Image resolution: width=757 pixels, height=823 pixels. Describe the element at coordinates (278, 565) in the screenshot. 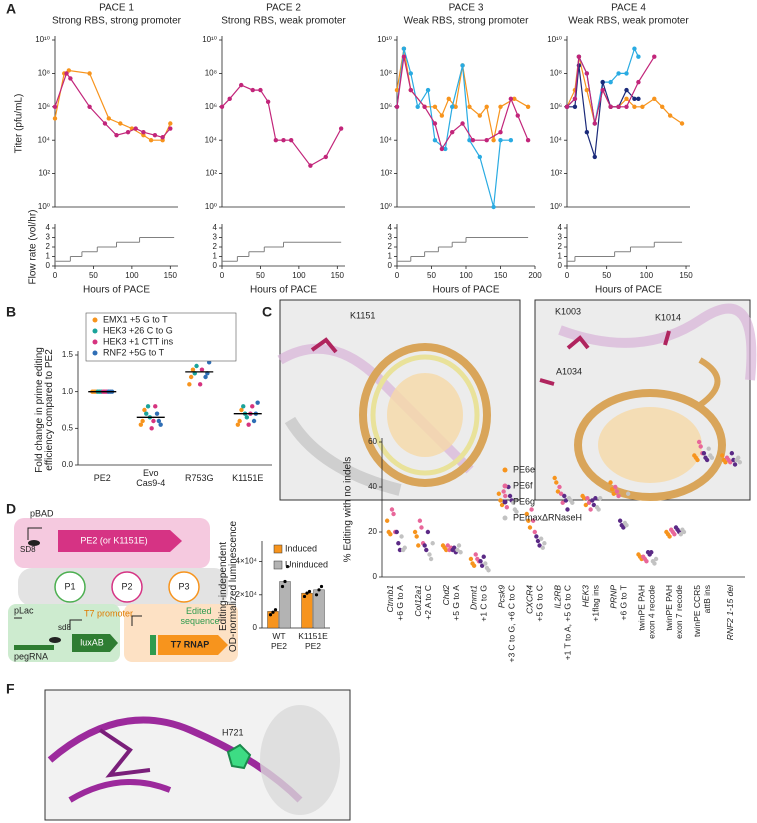

I see `legend-swatch` at that location.